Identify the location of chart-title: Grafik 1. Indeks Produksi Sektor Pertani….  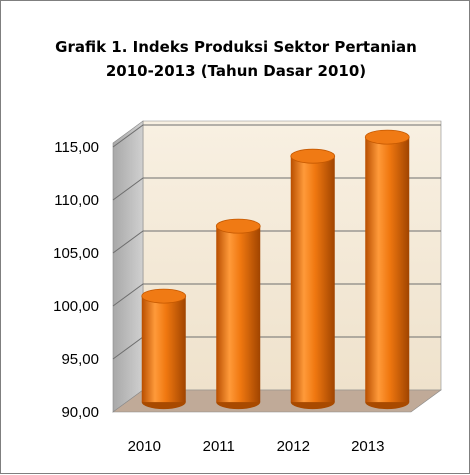
(235, 59).